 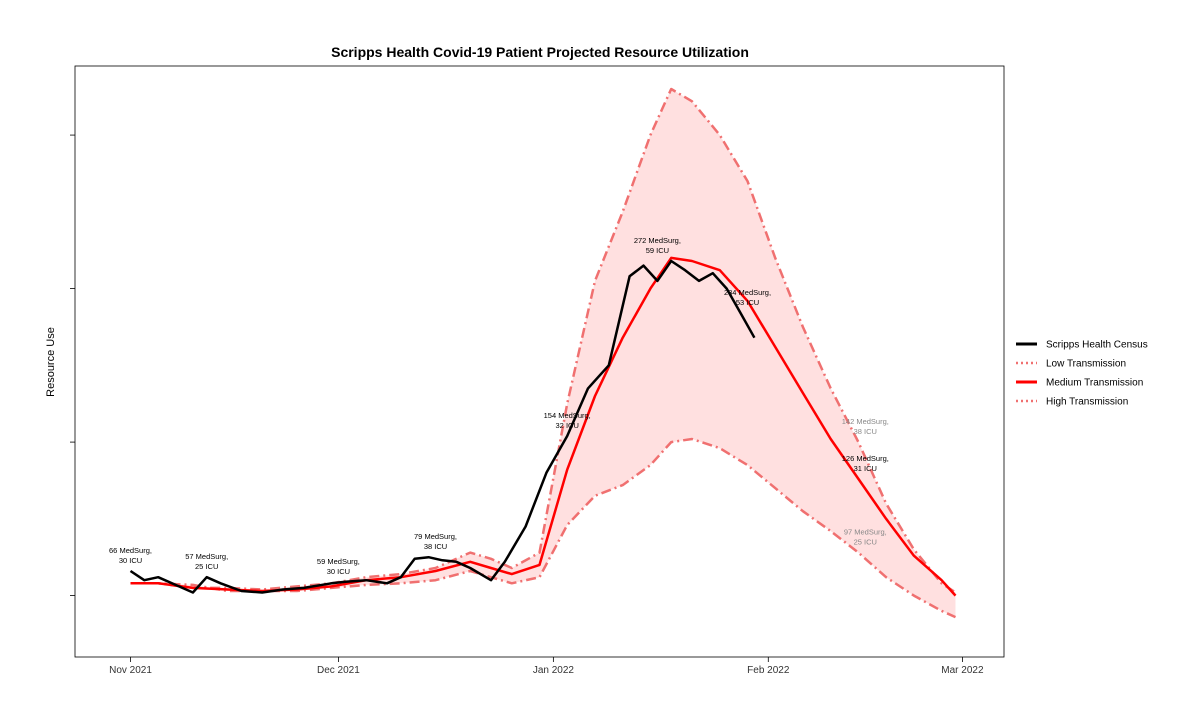 What do you see at coordinates (962, 670) in the screenshot?
I see `x-tick-label-4: Mar 2022` at bounding box center [962, 670].